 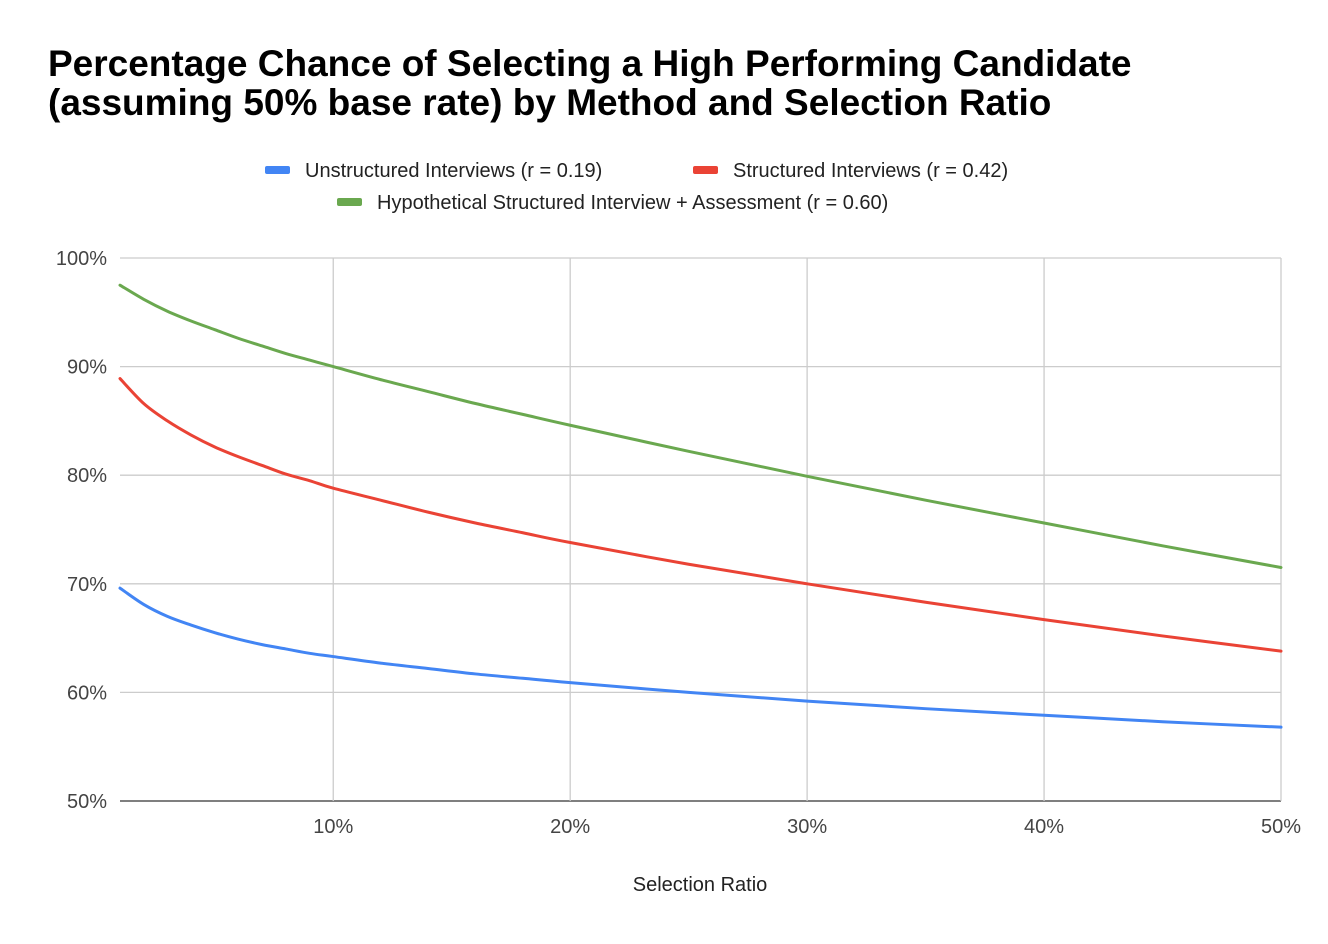 I want to click on x-tick-label: 50%, so click(x=1281, y=827).